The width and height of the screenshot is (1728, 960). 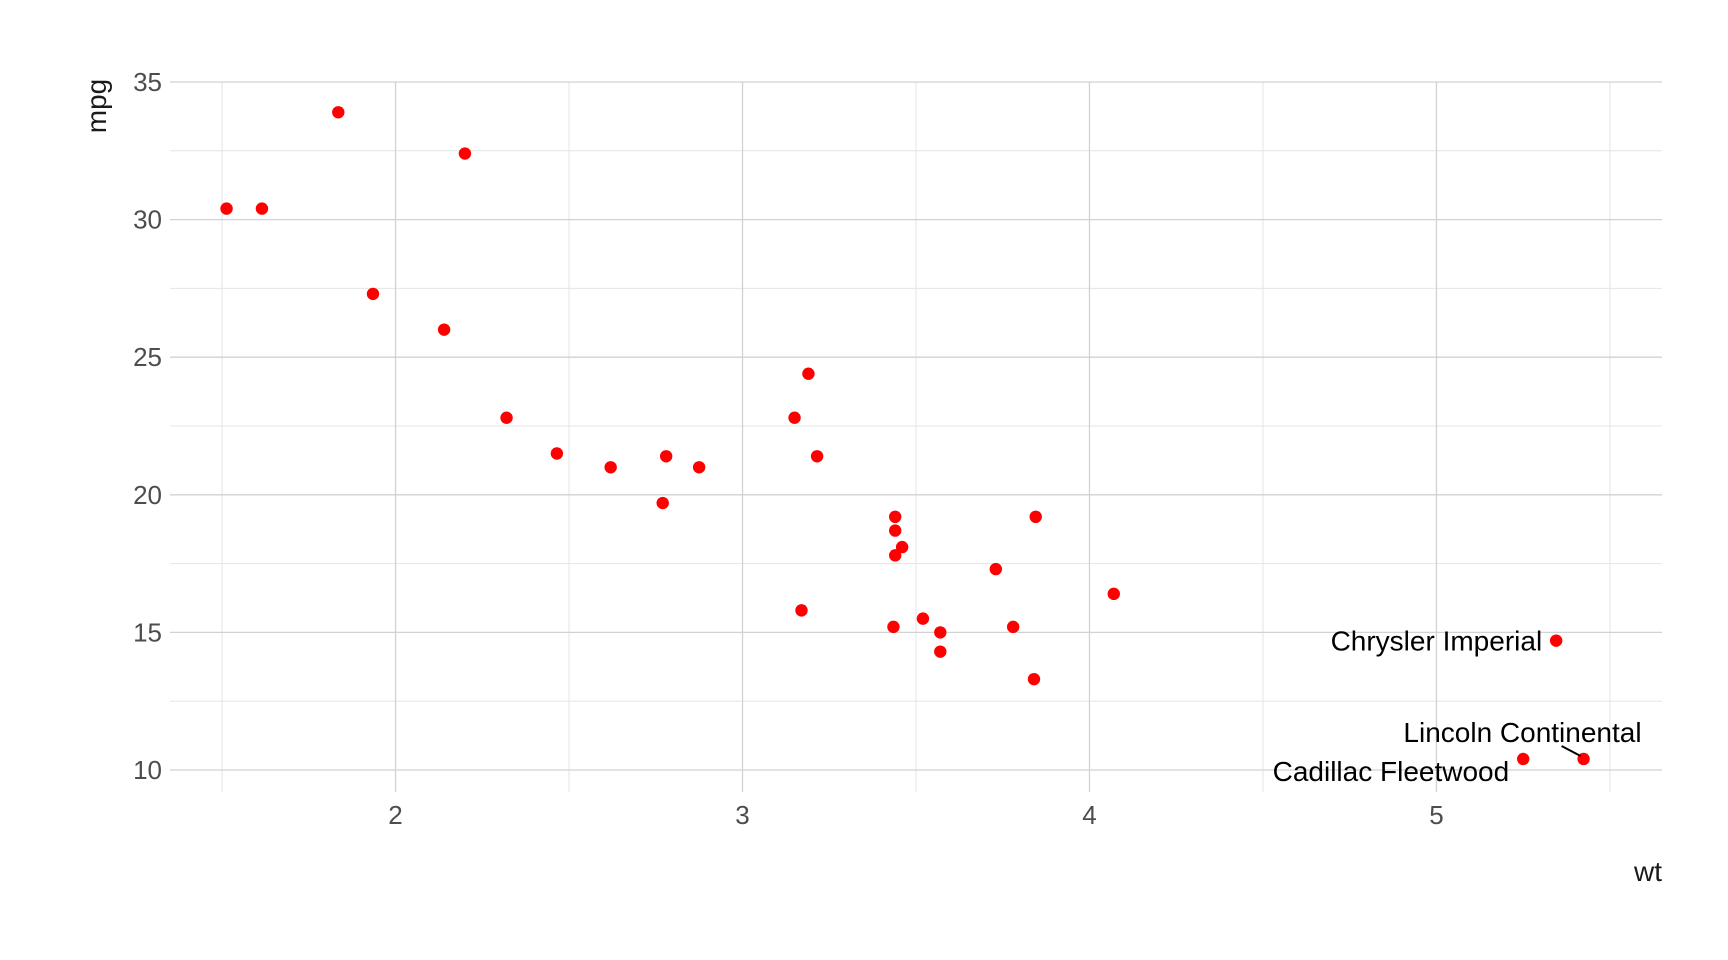 What do you see at coordinates (915, 815) in the screenshot?
I see `x-axis-ticks: 2 3 4 5` at bounding box center [915, 815].